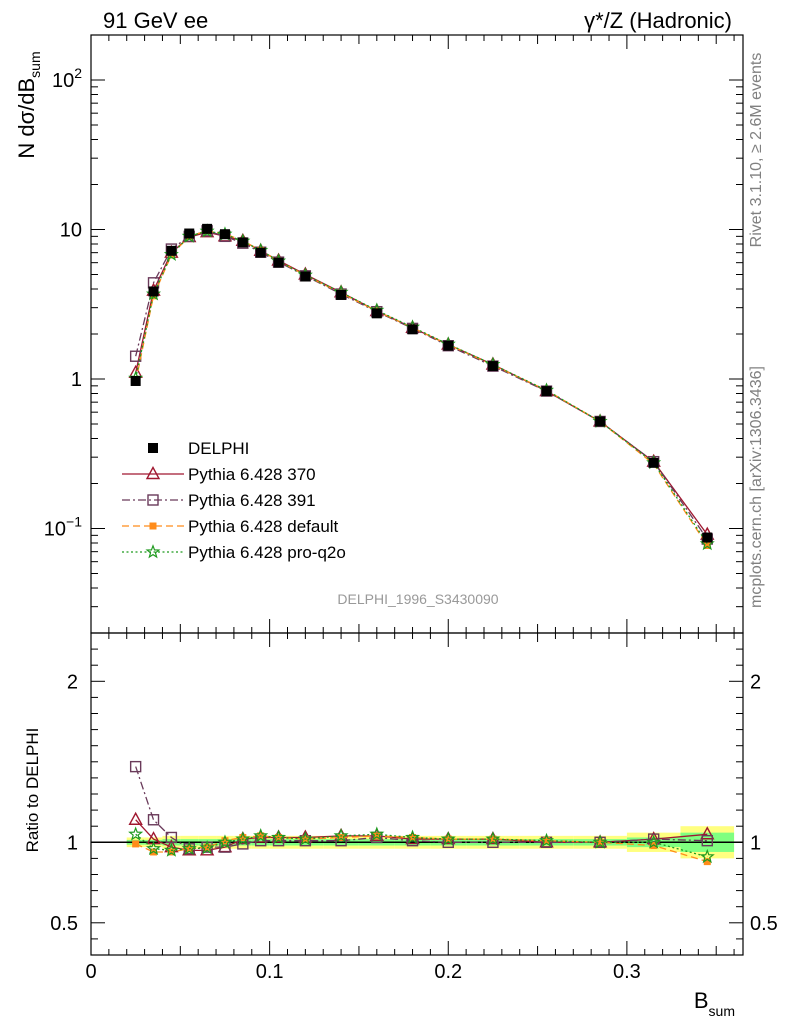 Image resolution: width=786 pixels, height=1024 pixels. Describe the element at coordinates (448, 972) in the screenshot. I see `x-tick-label: 0.2` at that location.